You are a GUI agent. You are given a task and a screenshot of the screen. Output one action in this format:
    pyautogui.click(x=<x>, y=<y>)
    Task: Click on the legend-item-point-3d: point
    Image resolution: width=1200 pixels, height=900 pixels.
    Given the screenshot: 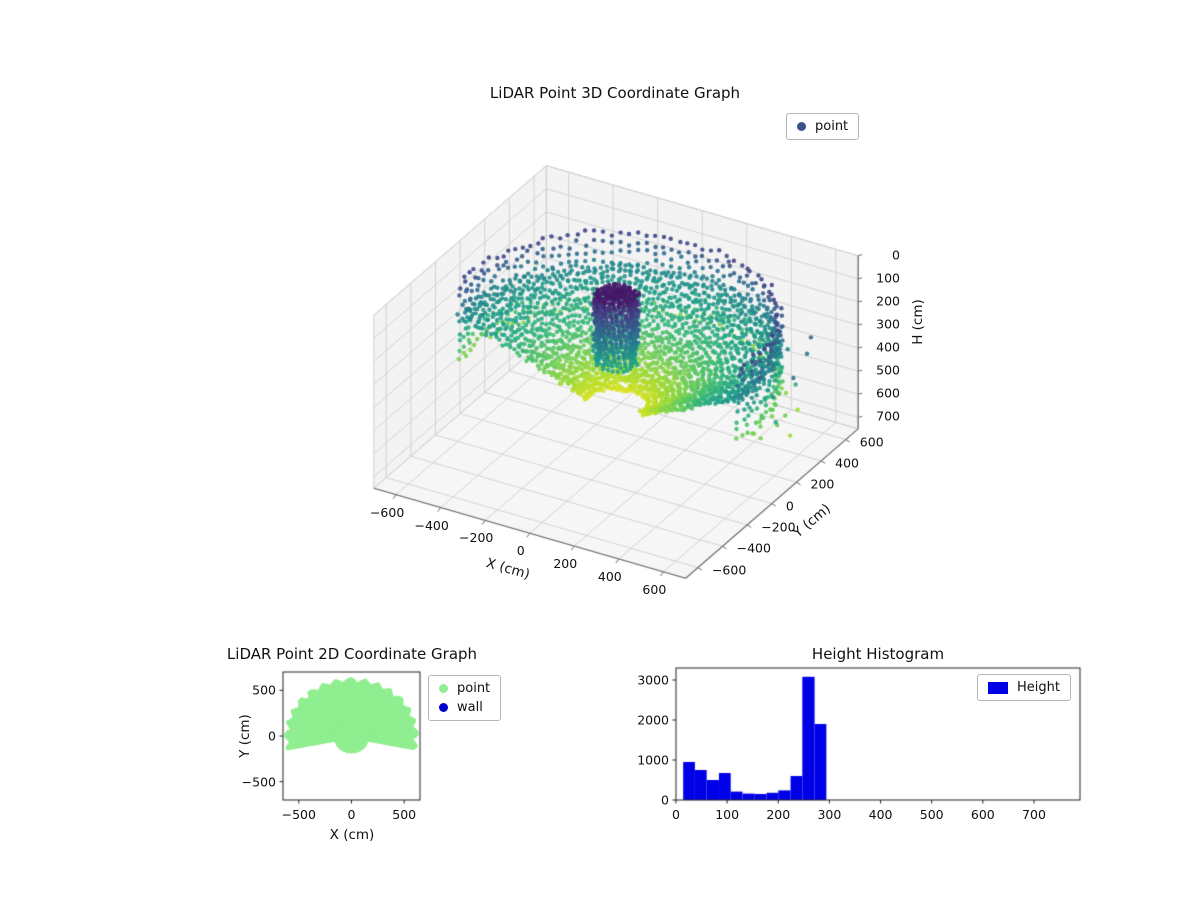 What is the action you would take?
    pyautogui.click(x=822, y=126)
    